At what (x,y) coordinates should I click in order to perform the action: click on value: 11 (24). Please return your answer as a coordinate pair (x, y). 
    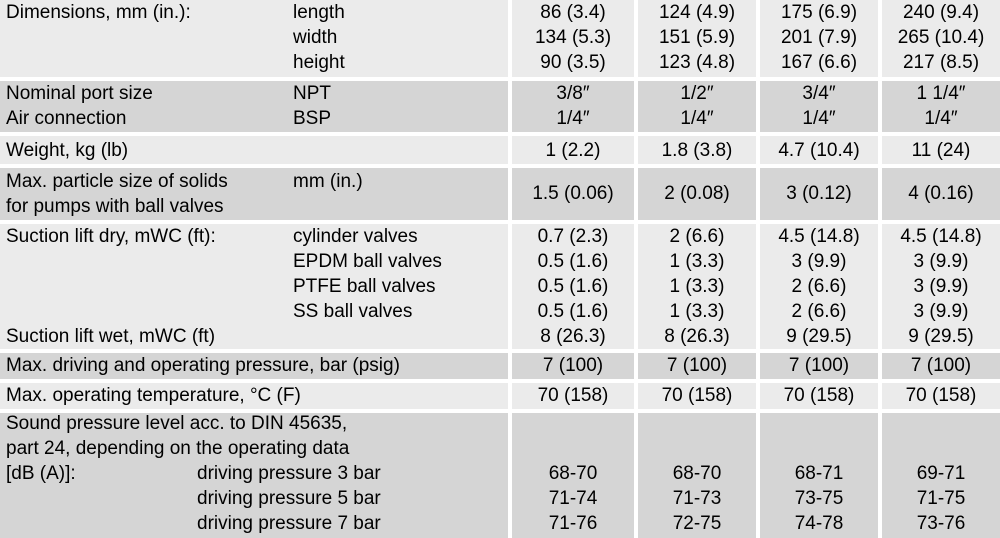
    Looking at the image, I should click on (941, 150).